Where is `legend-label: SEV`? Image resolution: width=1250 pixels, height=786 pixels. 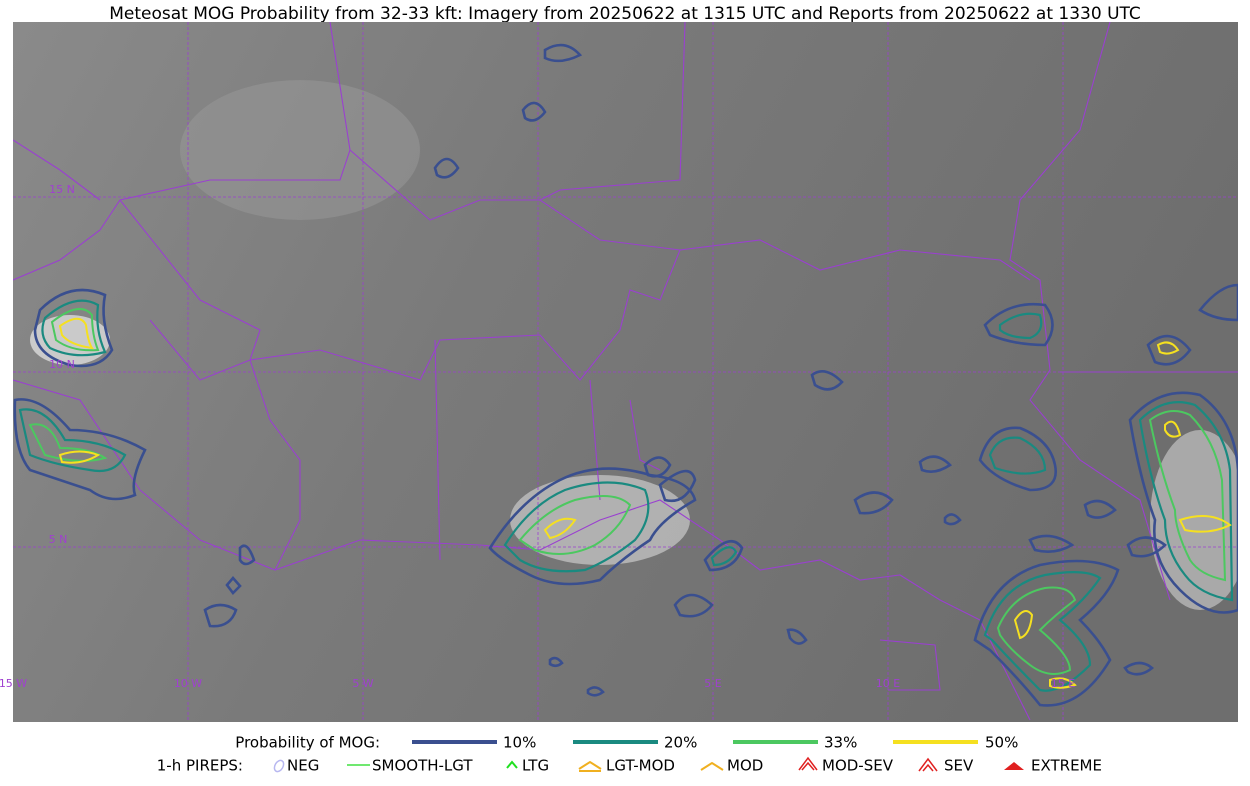 legend-label: SEV is located at coordinates (959, 766).